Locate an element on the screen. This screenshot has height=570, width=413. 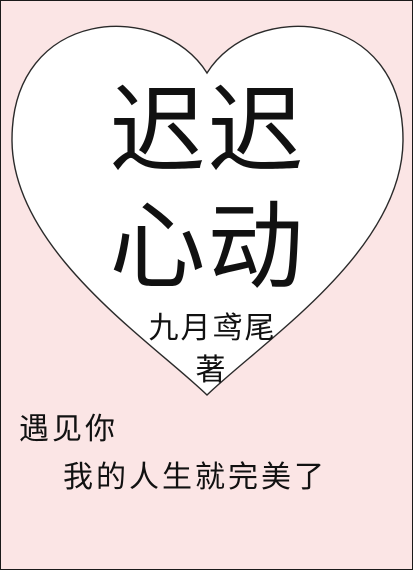
tagline-line-1: 遇见你 is located at coordinates (68, 429).